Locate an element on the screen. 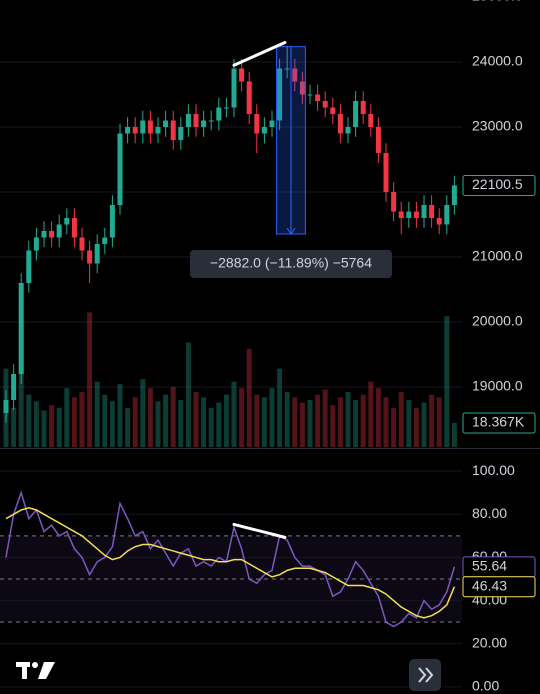  volume-tag is located at coordinates (499, 423).